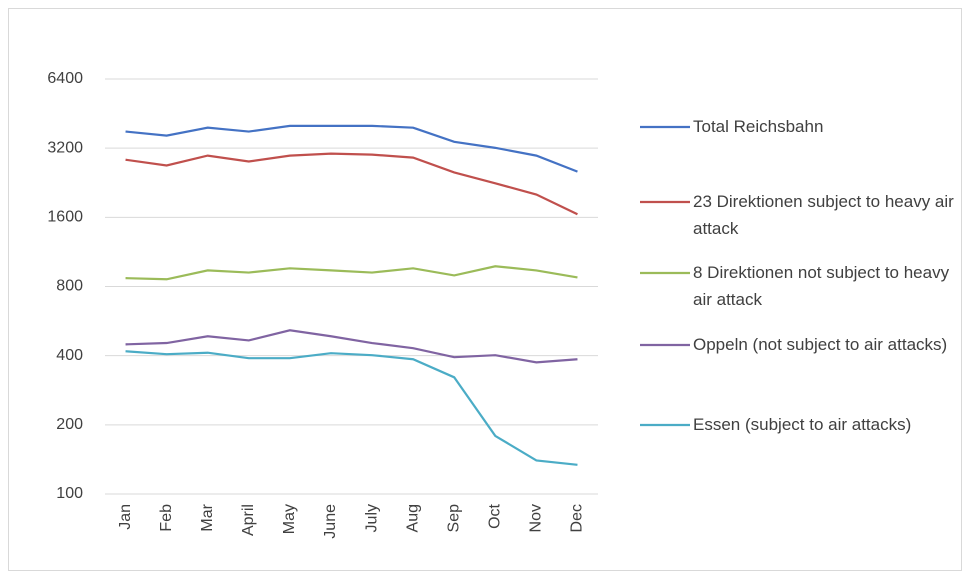 Image resolution: width=963 pixels, height=572 pixels. What do you see at coordinates (802, 424) in the screenshot?
I see `legend-label: Essen (subject to air attacks)` at bounding box center [802, 424].